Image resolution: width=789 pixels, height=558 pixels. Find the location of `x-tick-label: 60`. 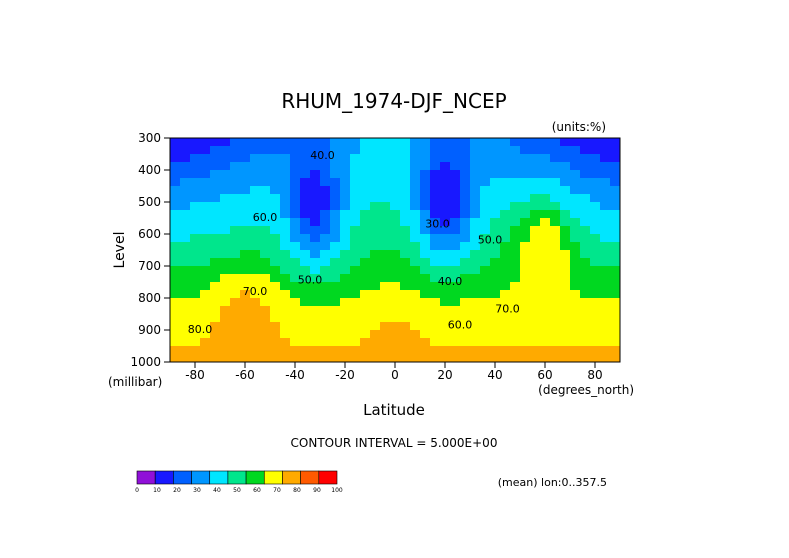

x-tick-label: 60 is located at coordinates (544, 375).